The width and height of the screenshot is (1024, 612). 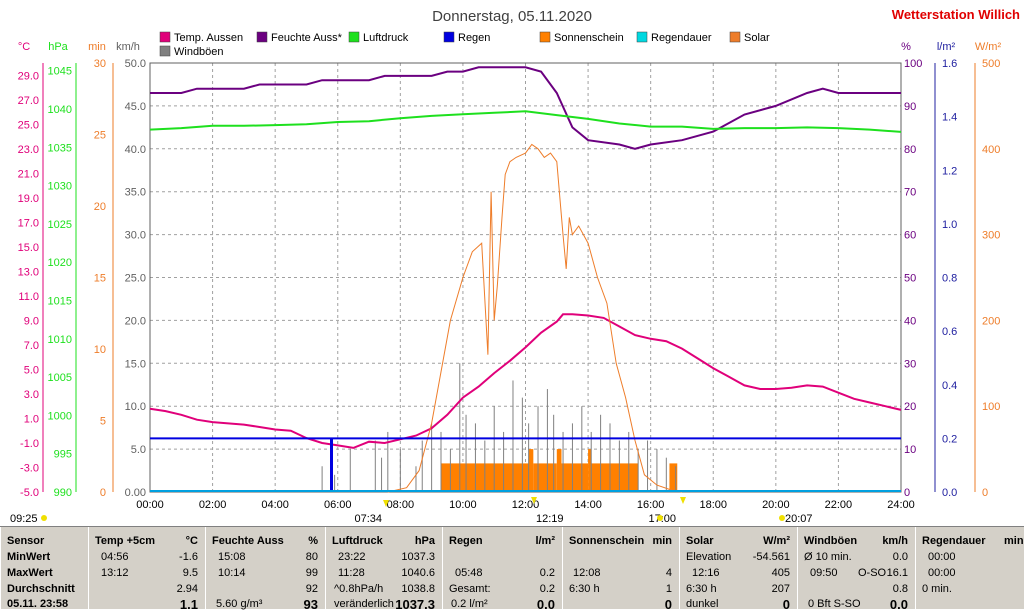 I want to click on regen-current: 0.0, so click(x=545, y=604).